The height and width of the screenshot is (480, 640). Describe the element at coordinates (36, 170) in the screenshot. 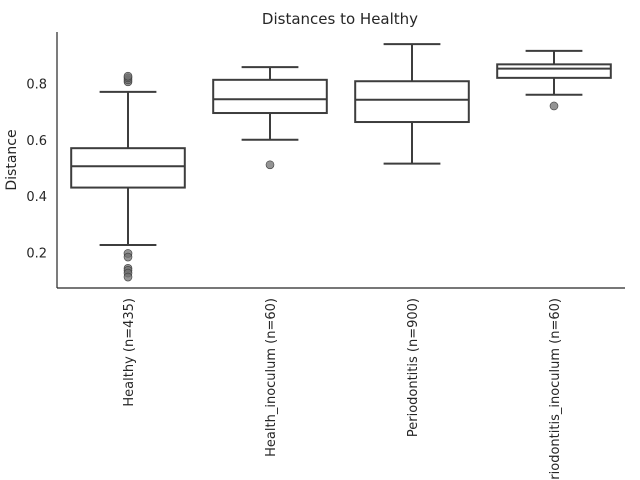

I see `y-tick-labels: 0.2 0.4 0.6 0.8` at that location.